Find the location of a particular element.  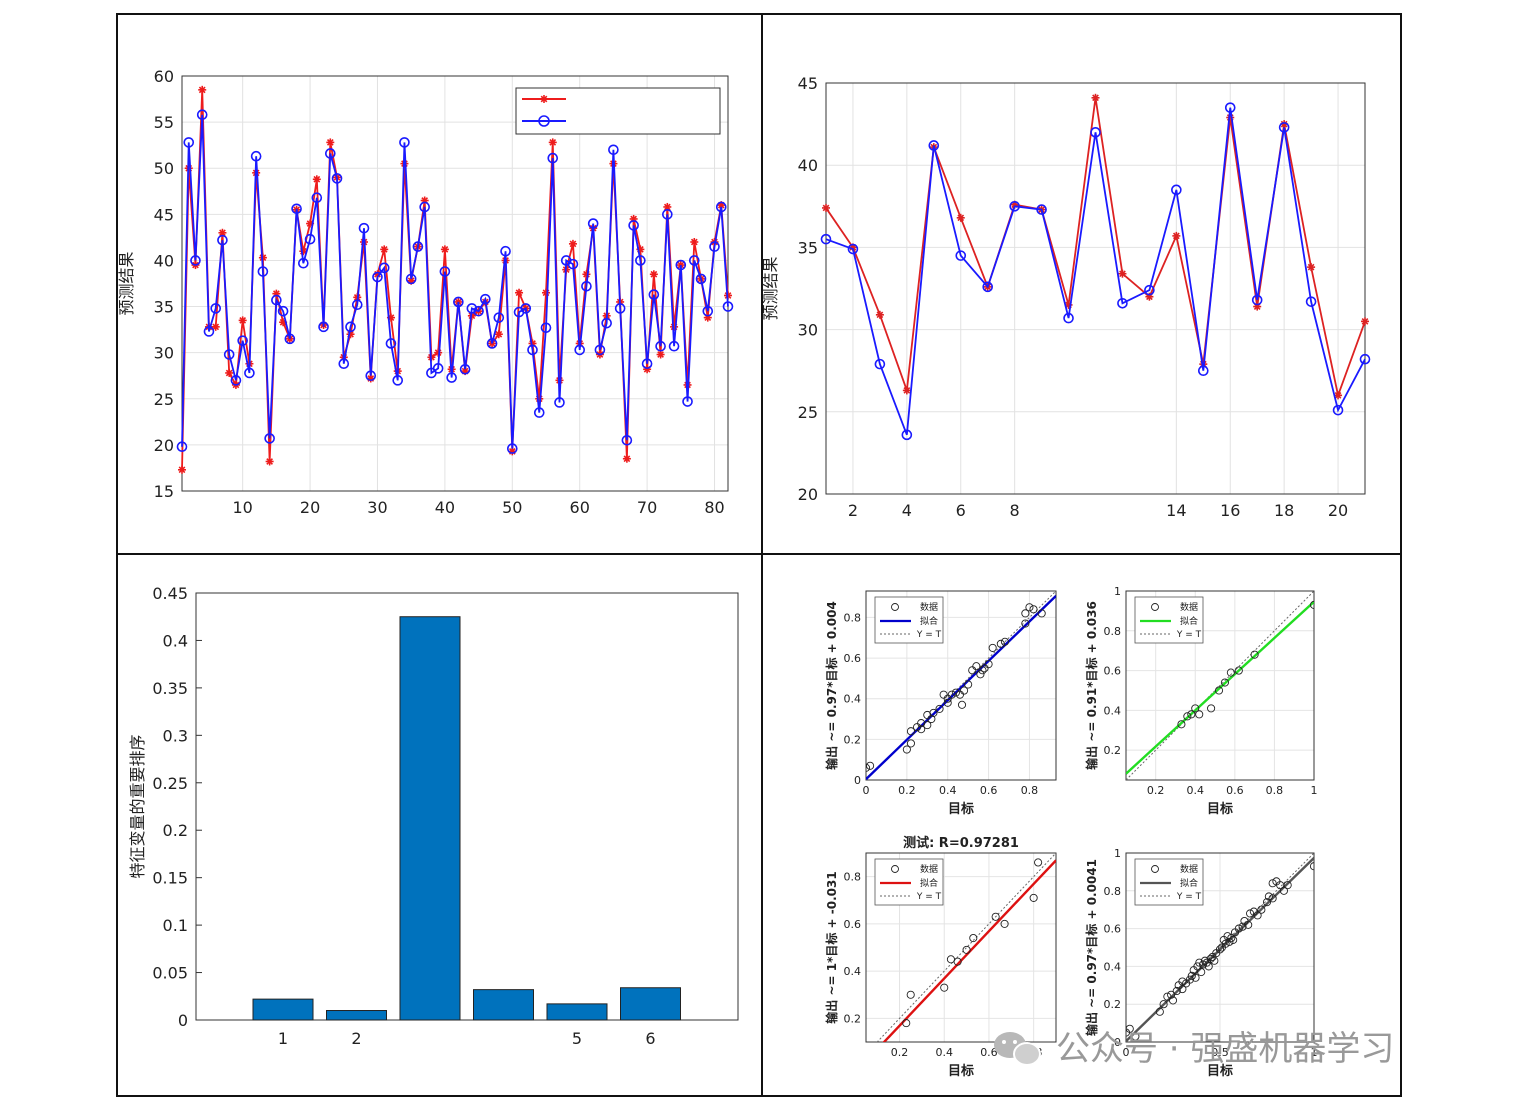

y-tick-label: 0.8 is located at coordinates (1113, 631).